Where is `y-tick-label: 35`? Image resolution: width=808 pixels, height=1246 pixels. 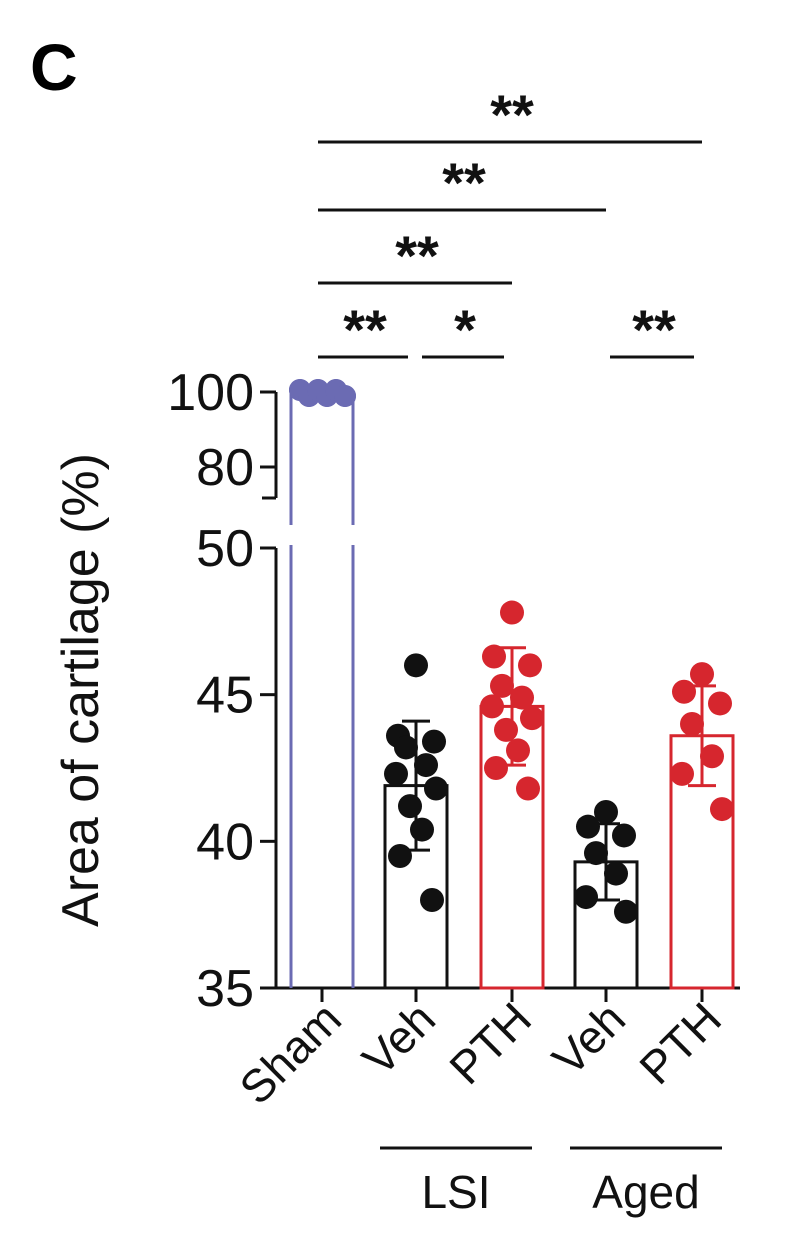 y-tick-label: 35 is located at coordinates (225, 989).